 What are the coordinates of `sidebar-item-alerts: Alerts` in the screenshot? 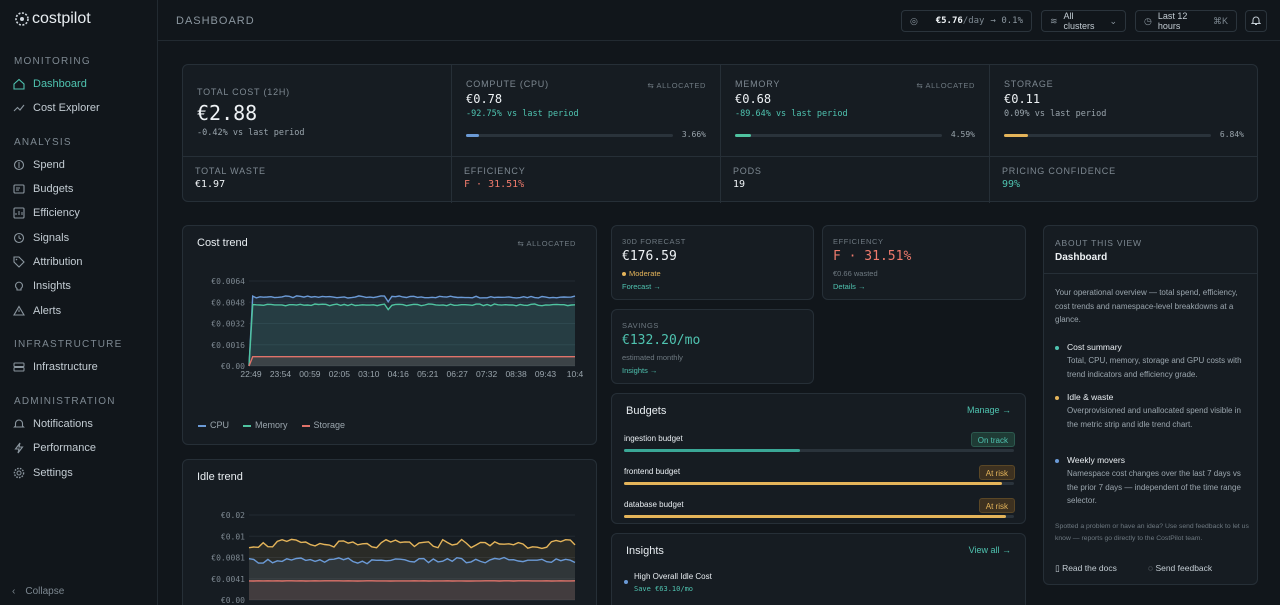 It's located at (79, 311).